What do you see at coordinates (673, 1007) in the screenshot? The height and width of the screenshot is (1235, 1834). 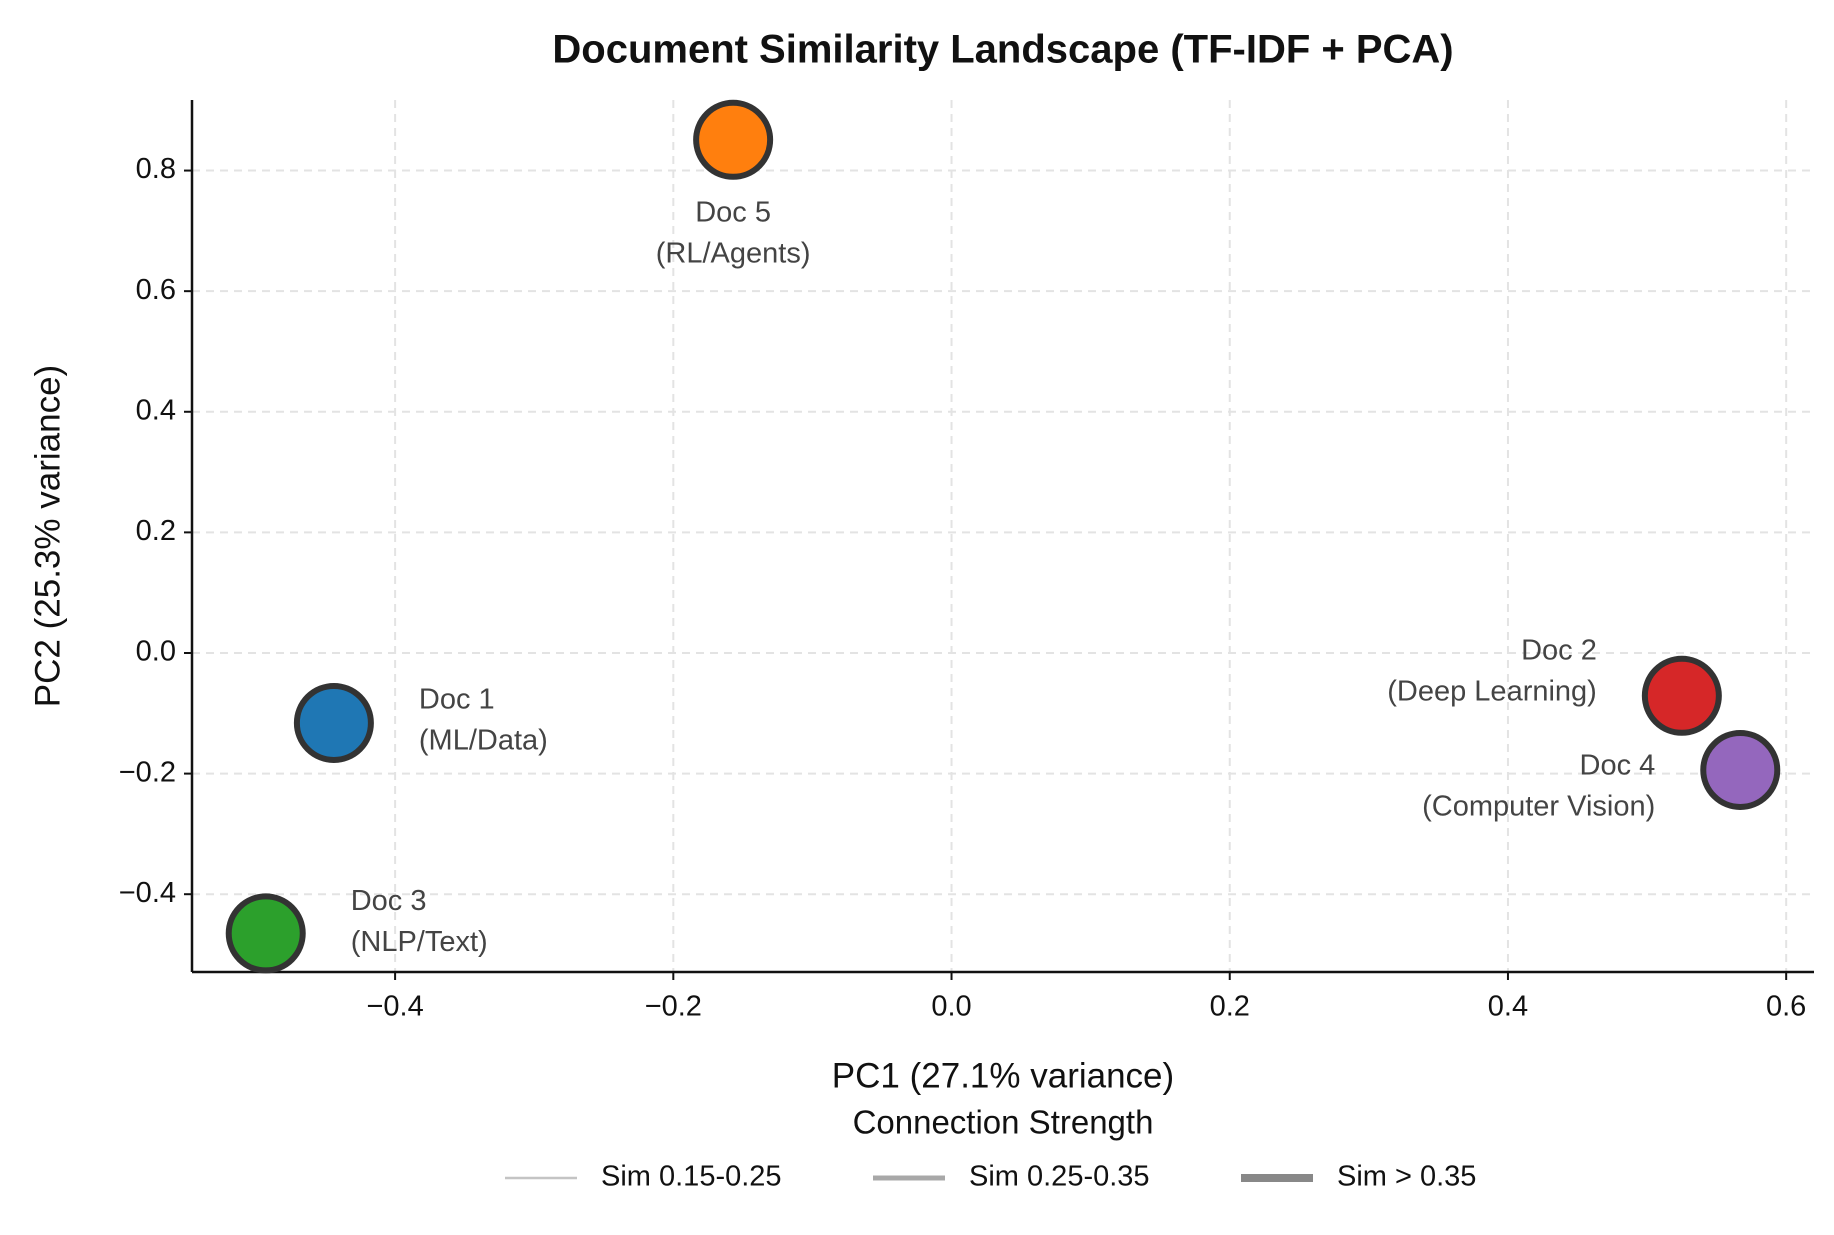 I see `x-tick-label: −0.2` at bounding box center [673, 1007].